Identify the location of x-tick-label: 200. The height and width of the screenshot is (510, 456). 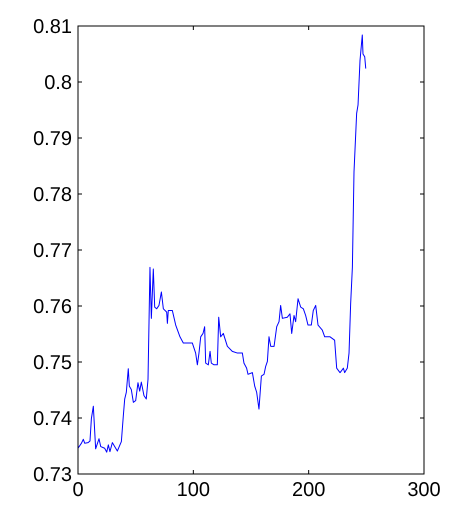
(309, 490).